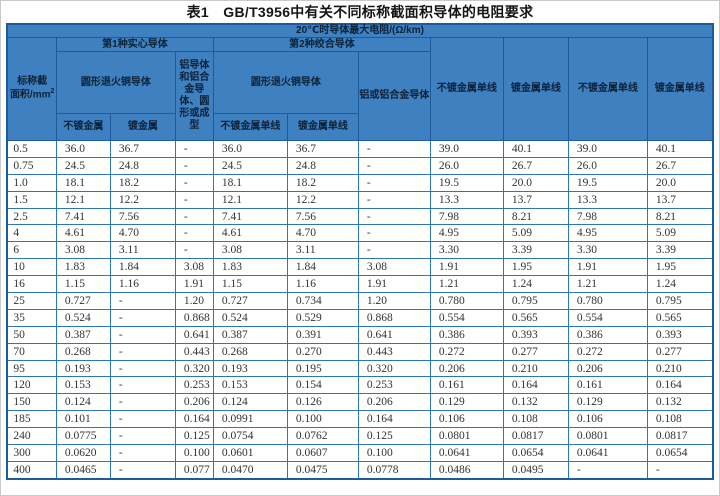  Describe the element at coordinates (250, 149) in the screenshot. I see `resistance-value-cell: 36.0` at that location.